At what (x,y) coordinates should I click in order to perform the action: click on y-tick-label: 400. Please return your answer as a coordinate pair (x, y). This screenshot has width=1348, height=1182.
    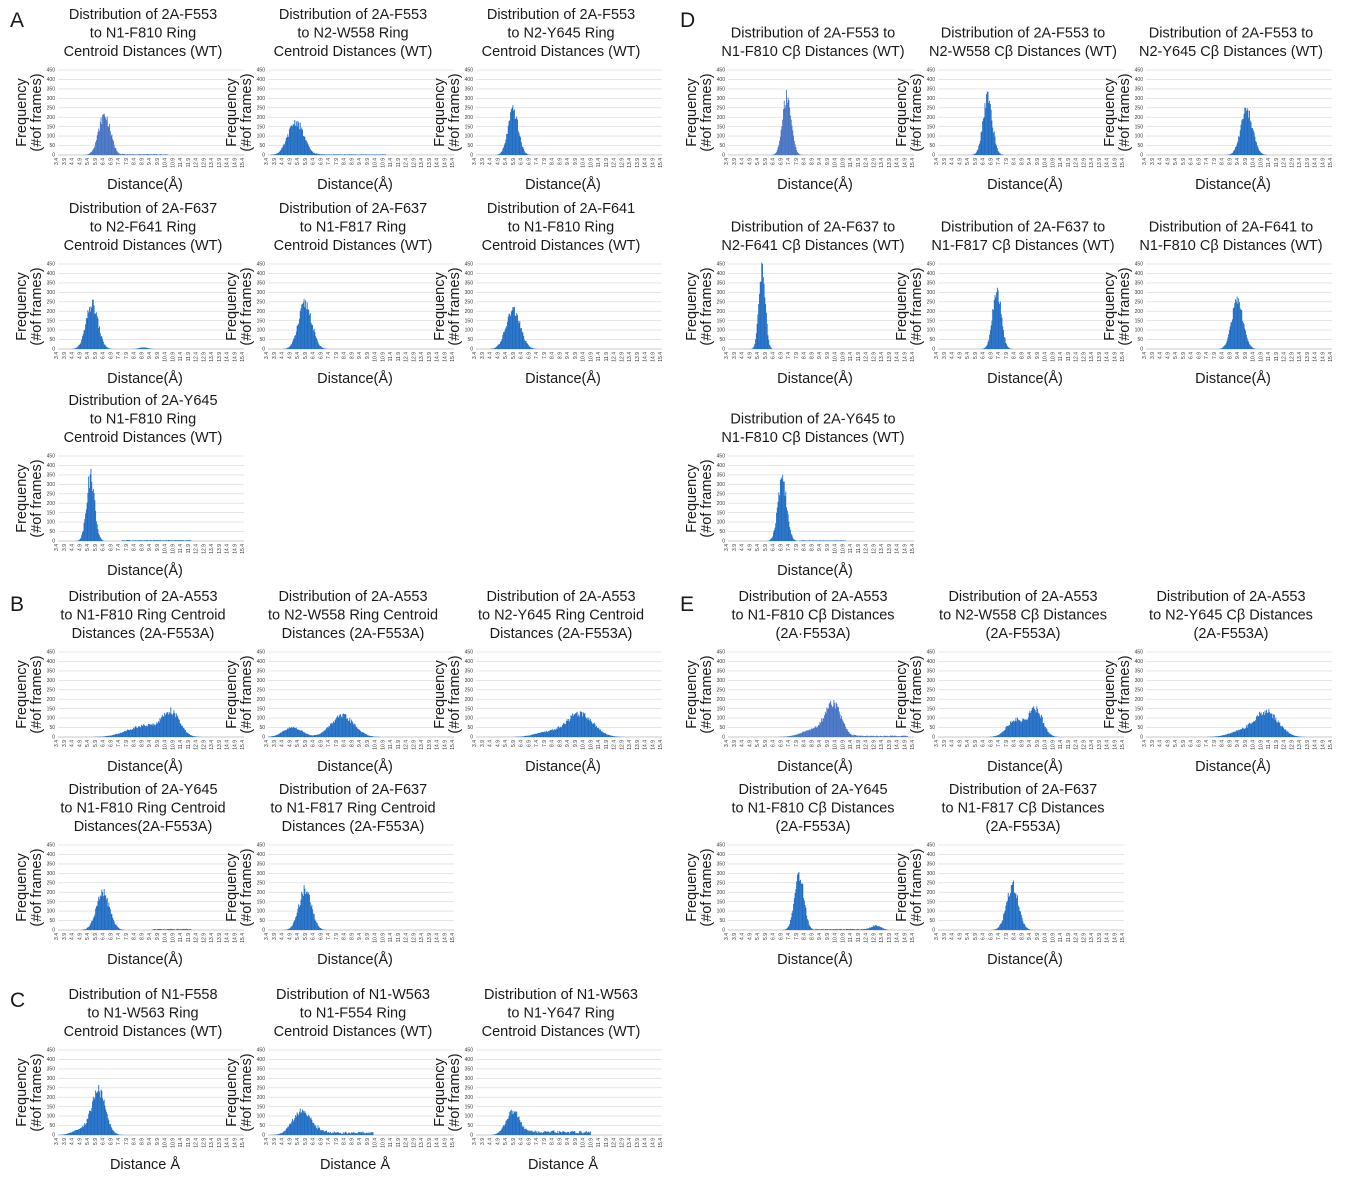
    Looking at the image, I should click on (721, 466).